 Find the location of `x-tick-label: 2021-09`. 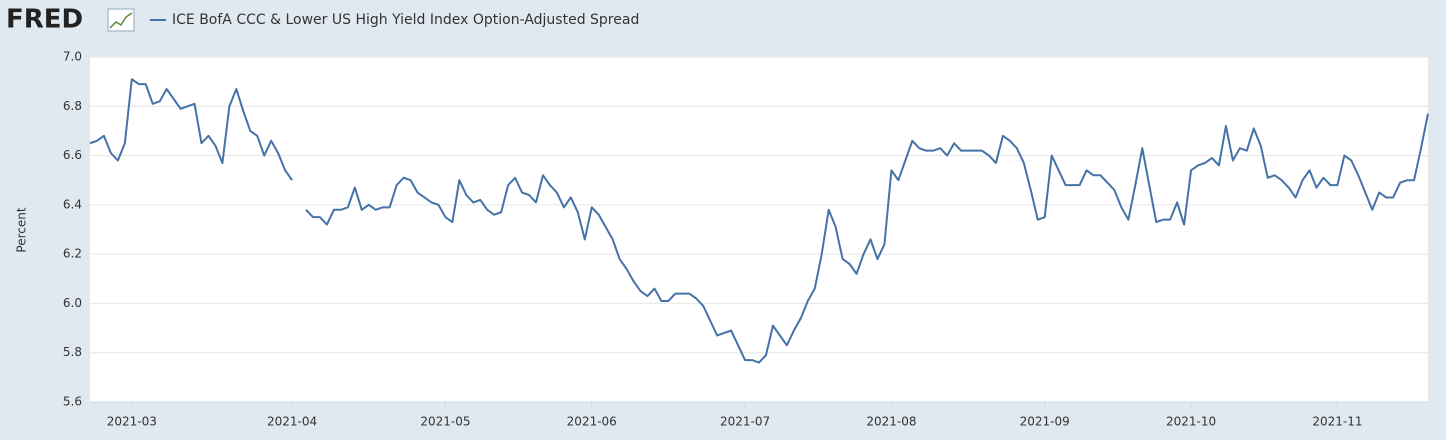

x-tick-label: 2021-09 is located at coordinates (1045, 422).